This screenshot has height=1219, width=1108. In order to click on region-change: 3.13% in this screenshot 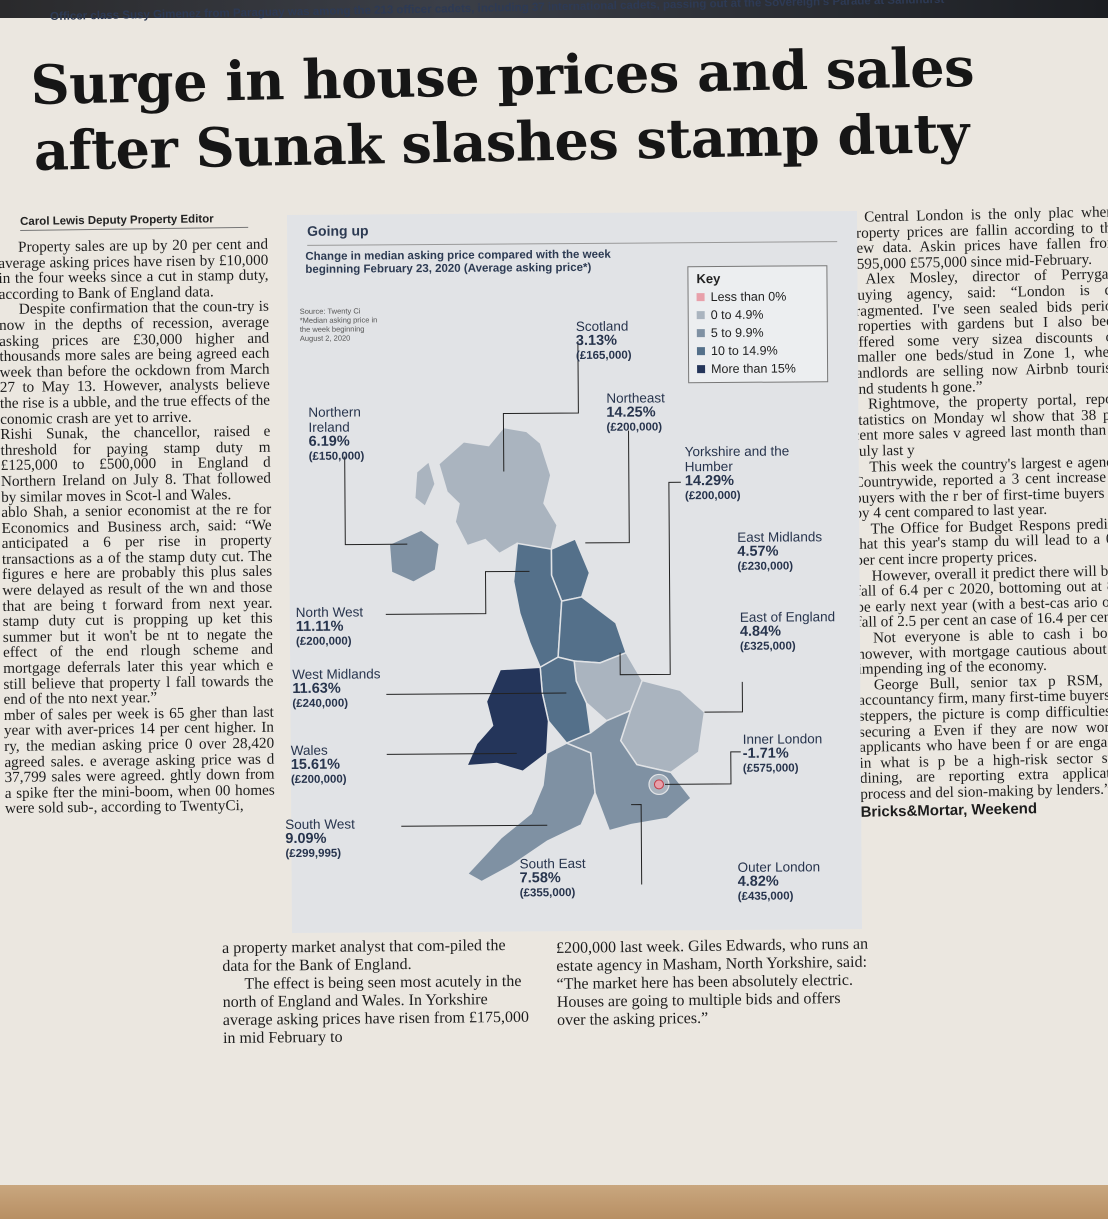, I will do `click(596, 340)`.